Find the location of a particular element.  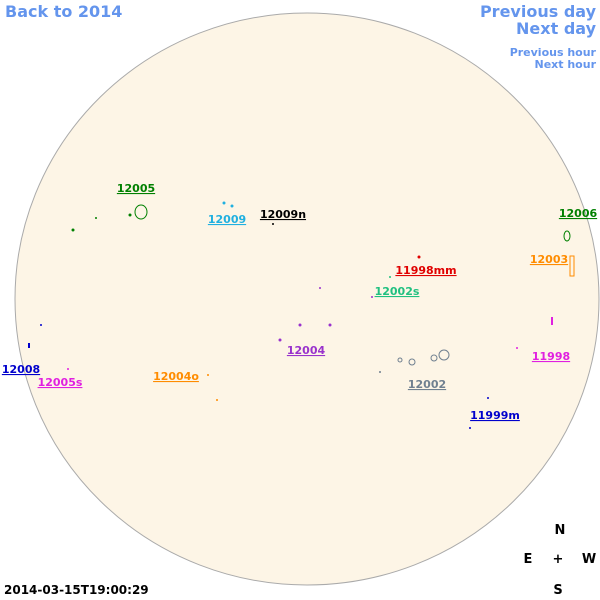

region-label: 12002 is located at coordinates (427, 384).